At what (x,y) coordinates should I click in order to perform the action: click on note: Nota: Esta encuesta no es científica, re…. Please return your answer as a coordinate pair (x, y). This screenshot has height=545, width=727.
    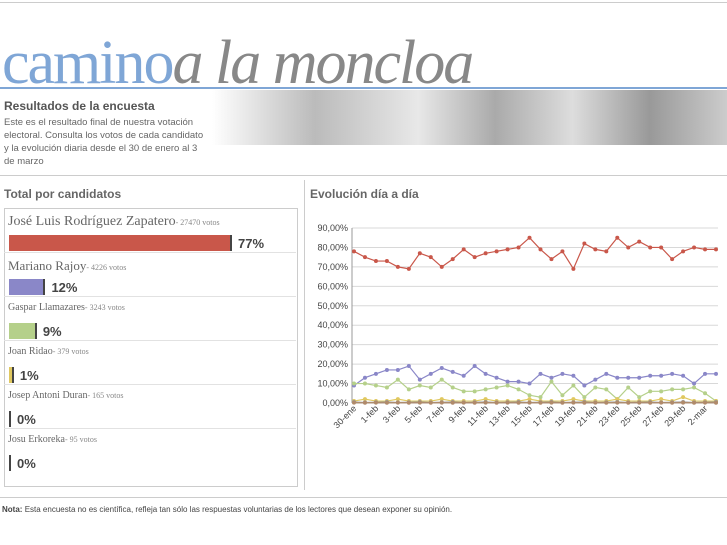
    Looking at the image, I should click on (227, 509).